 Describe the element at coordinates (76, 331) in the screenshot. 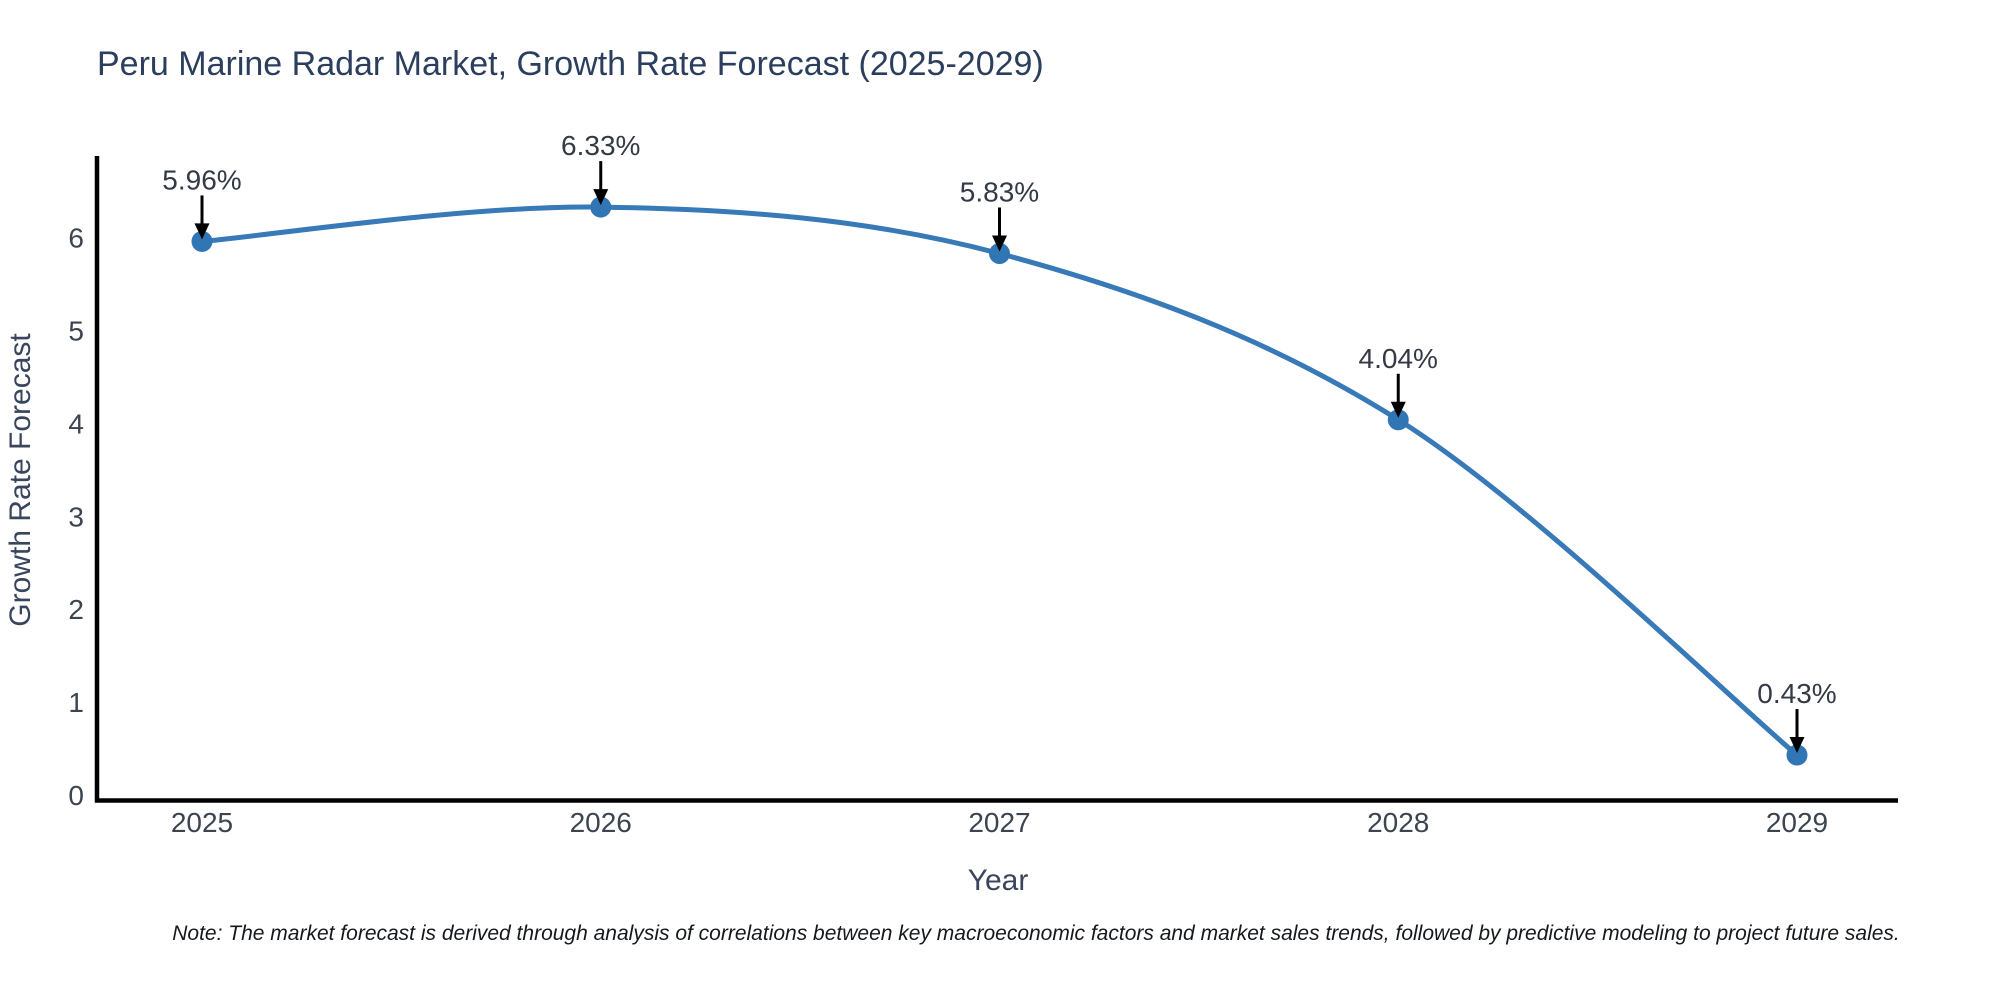

I see `y-tick-label: 5` at that location.